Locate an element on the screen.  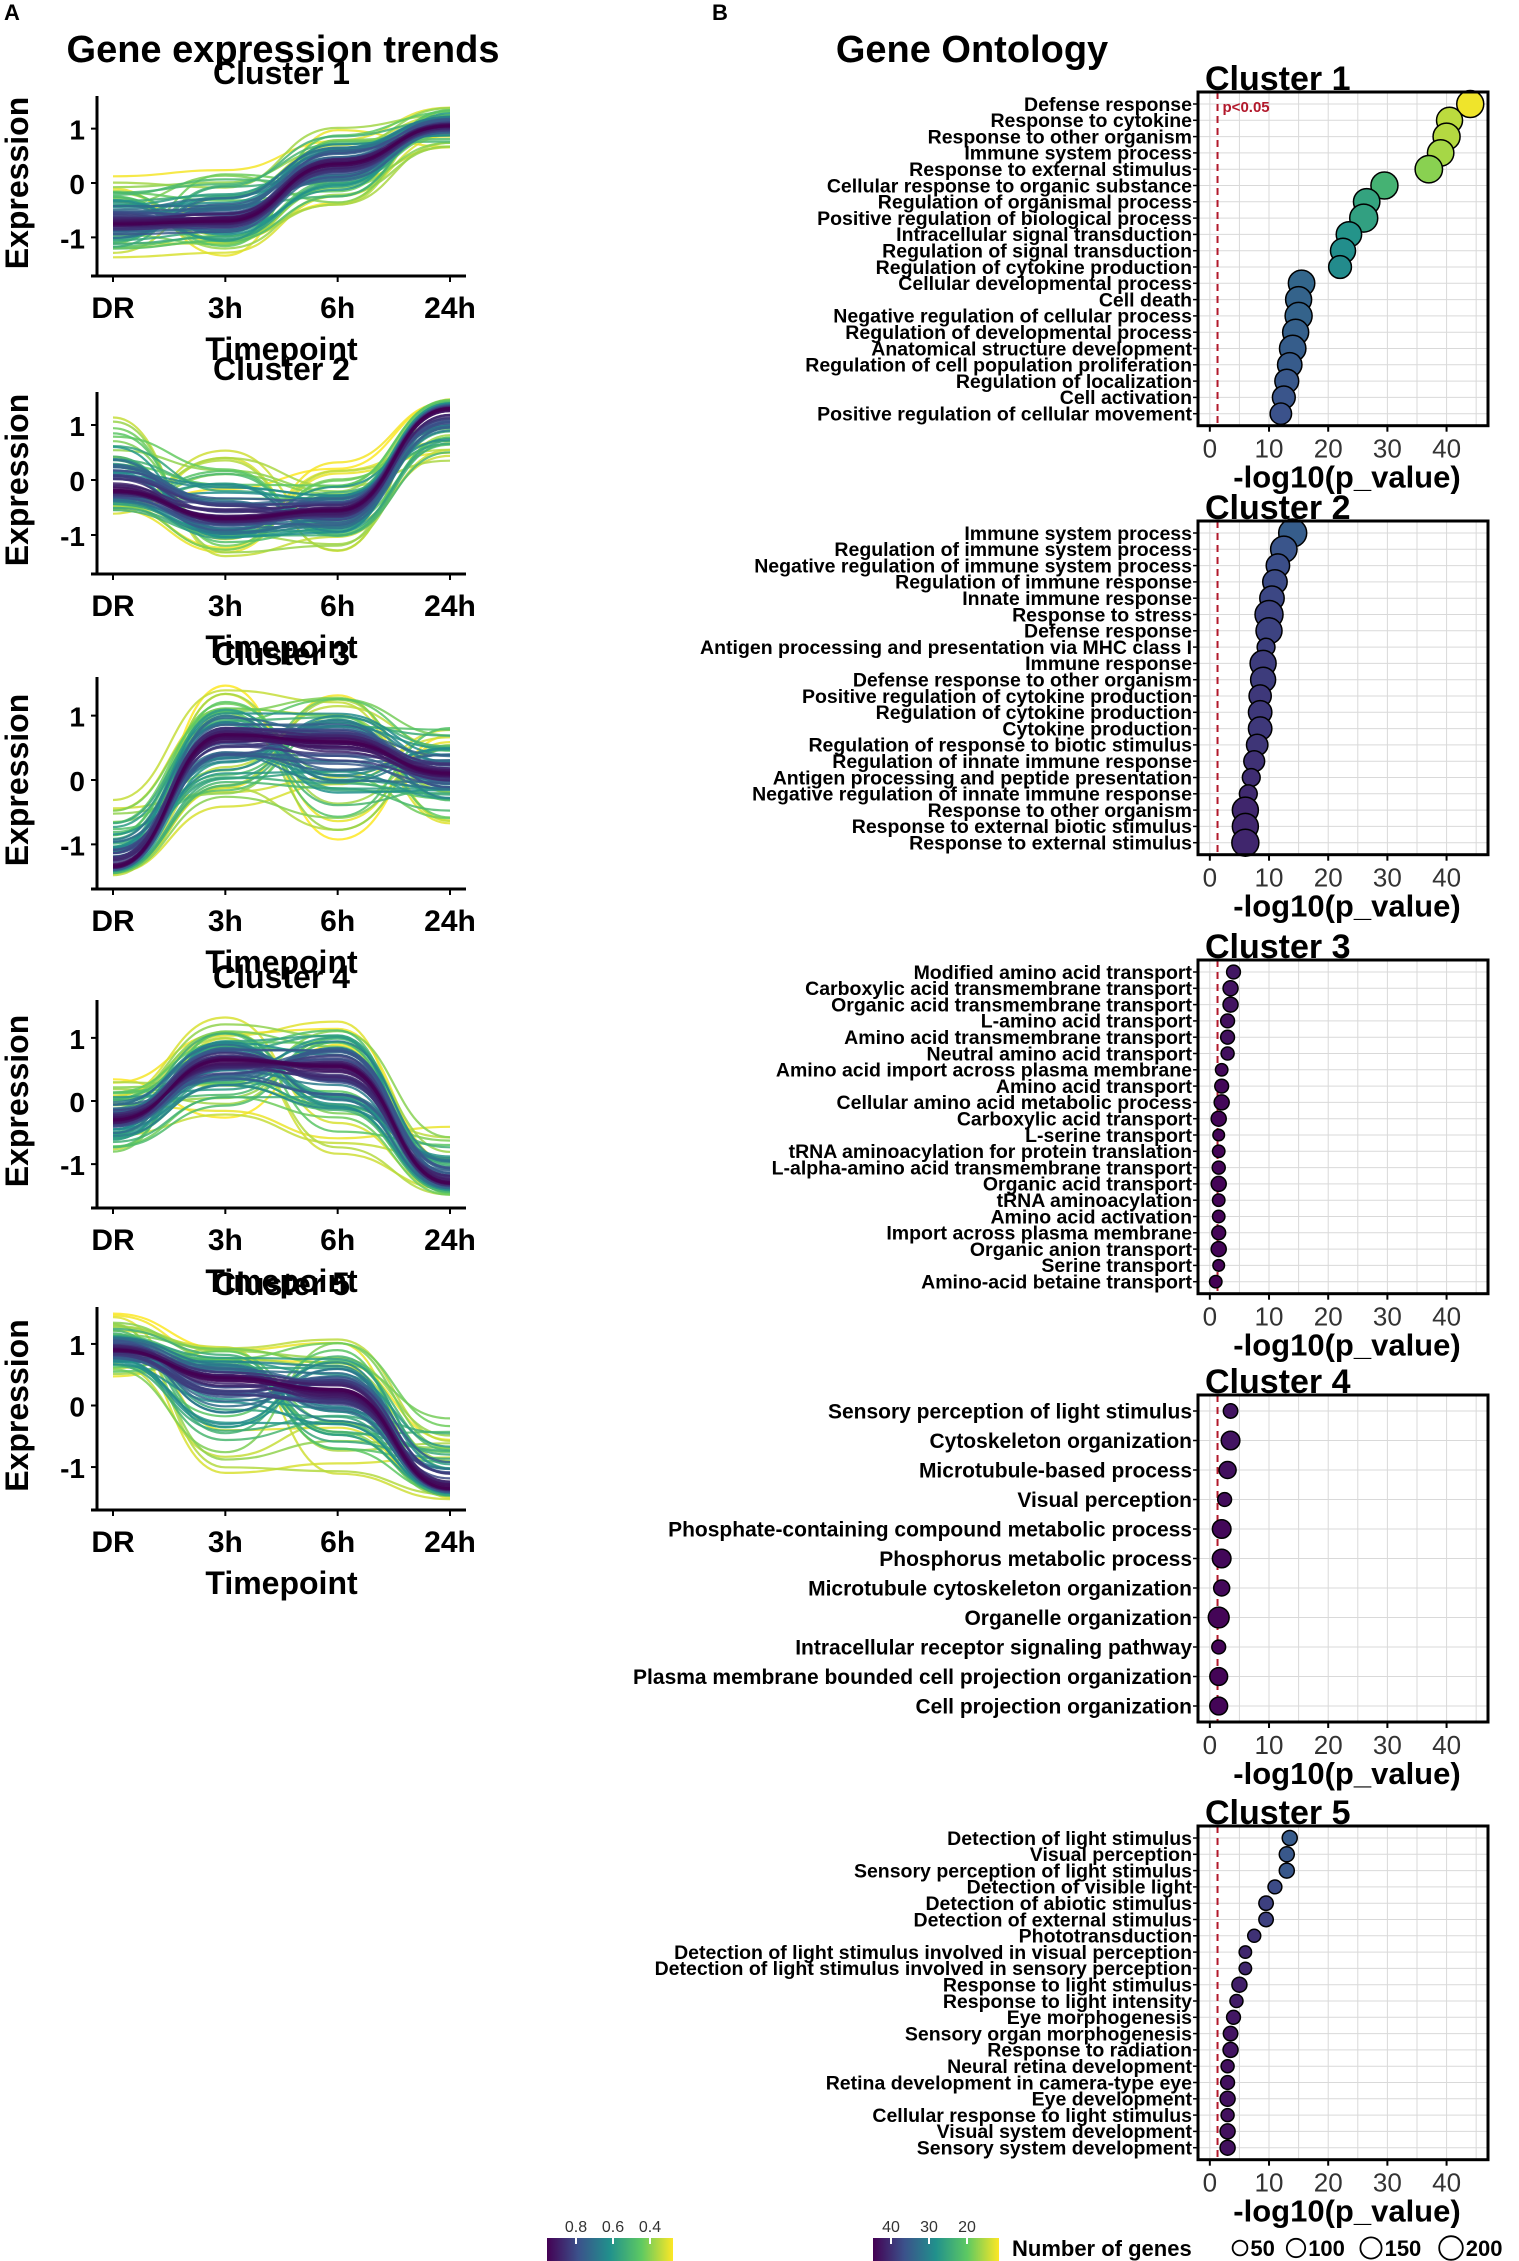
threshold-label: p<0.05 is located at coordinates (1246, 107).